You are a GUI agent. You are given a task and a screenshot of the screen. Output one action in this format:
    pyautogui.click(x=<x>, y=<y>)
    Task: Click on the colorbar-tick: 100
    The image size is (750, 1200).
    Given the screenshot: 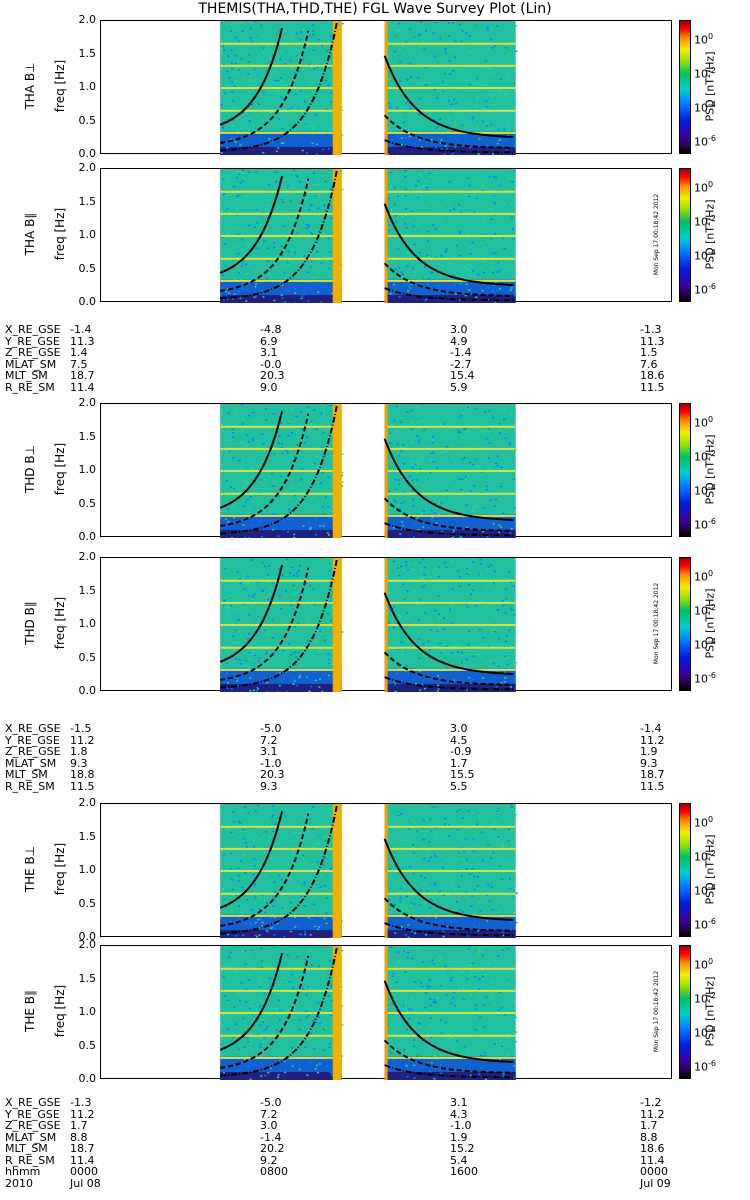 What is the action you would take?
    pyautogui.click(x=703, y=964)
    